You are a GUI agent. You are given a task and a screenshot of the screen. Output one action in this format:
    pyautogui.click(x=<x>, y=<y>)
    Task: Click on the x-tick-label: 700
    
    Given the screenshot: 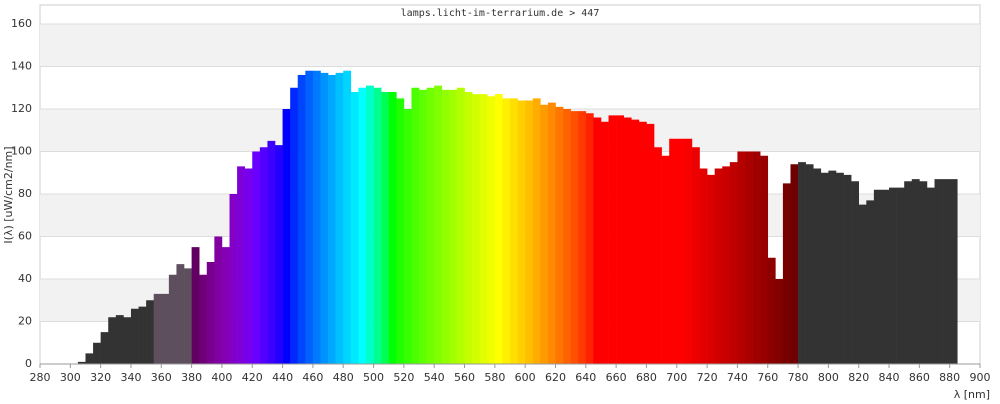 What is the action you would take?
    pyautogui.click(x=676, y=377)
    